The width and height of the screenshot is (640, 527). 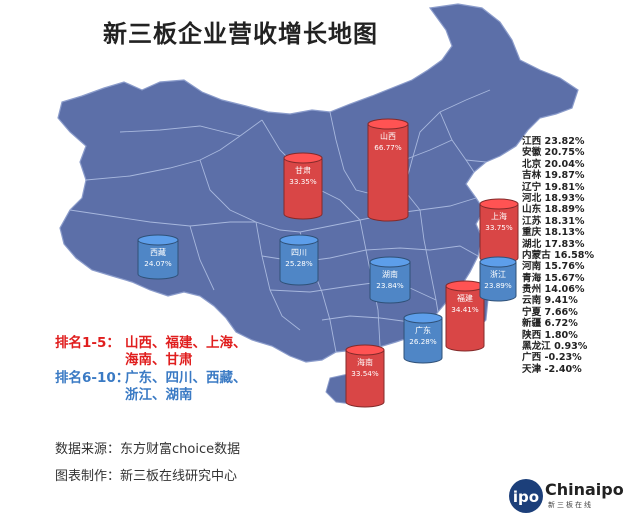 I want to click on cylinder-province-label: 甘肃, so click(x=303, y=170).